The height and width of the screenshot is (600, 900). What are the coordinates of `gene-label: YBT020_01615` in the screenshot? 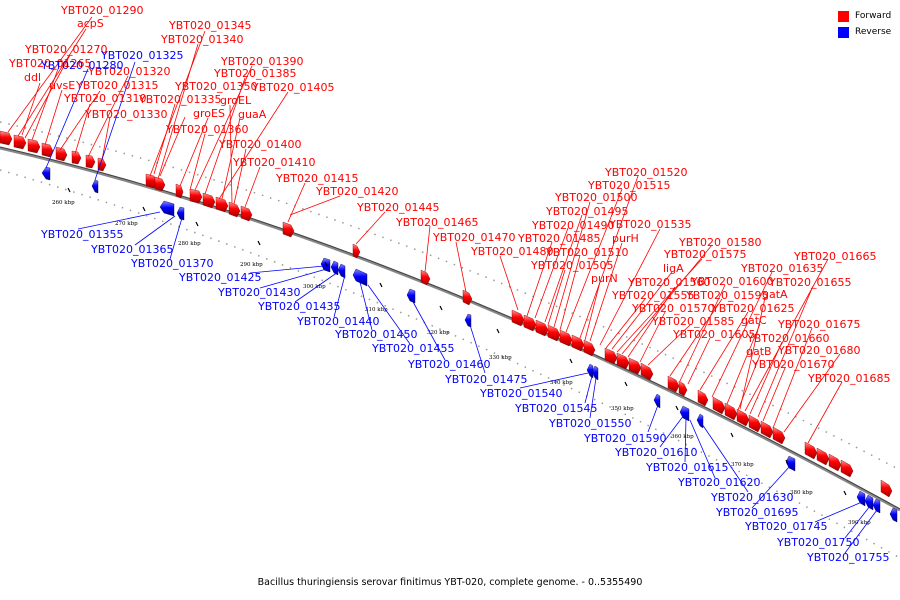 It's located at (686, 467).